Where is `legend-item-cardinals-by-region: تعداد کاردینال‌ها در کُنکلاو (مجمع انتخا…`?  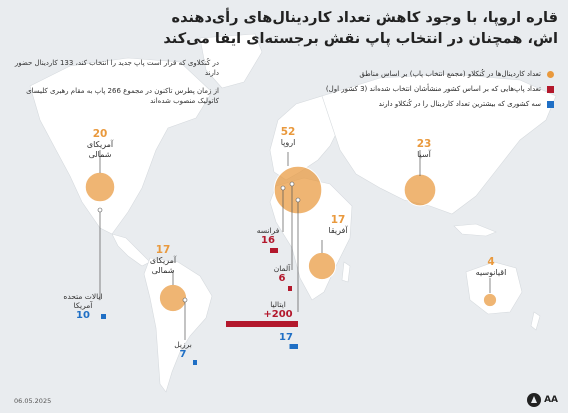
legend-item-cardinals-by-region: تعداد کاردینال‌ها در کُنکلاو (مجمع انتخا… is located at coordinates (429, 74).